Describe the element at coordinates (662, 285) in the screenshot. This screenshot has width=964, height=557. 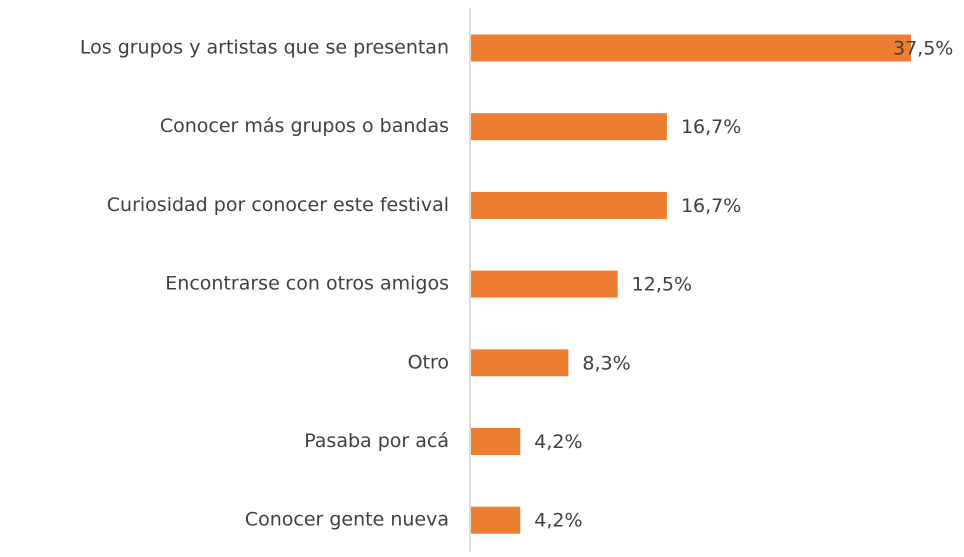
I see `value-label: 12,5%` at that location.